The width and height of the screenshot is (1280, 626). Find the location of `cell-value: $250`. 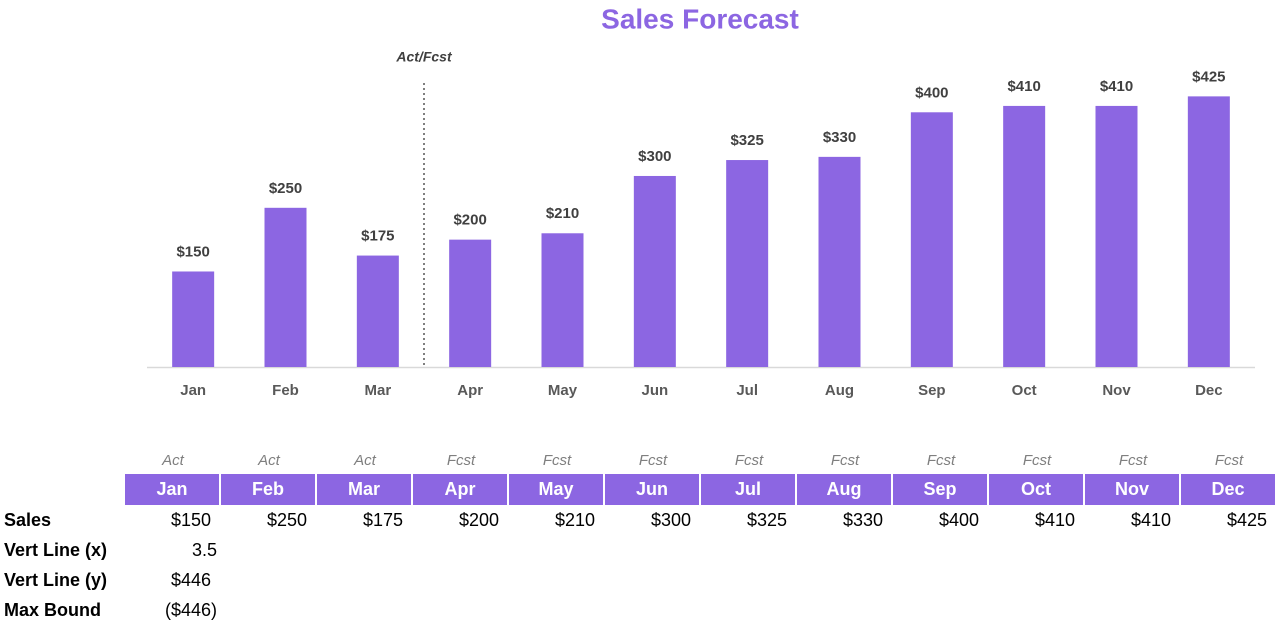

cell-value: $250 is located at coordinates (286, 520).